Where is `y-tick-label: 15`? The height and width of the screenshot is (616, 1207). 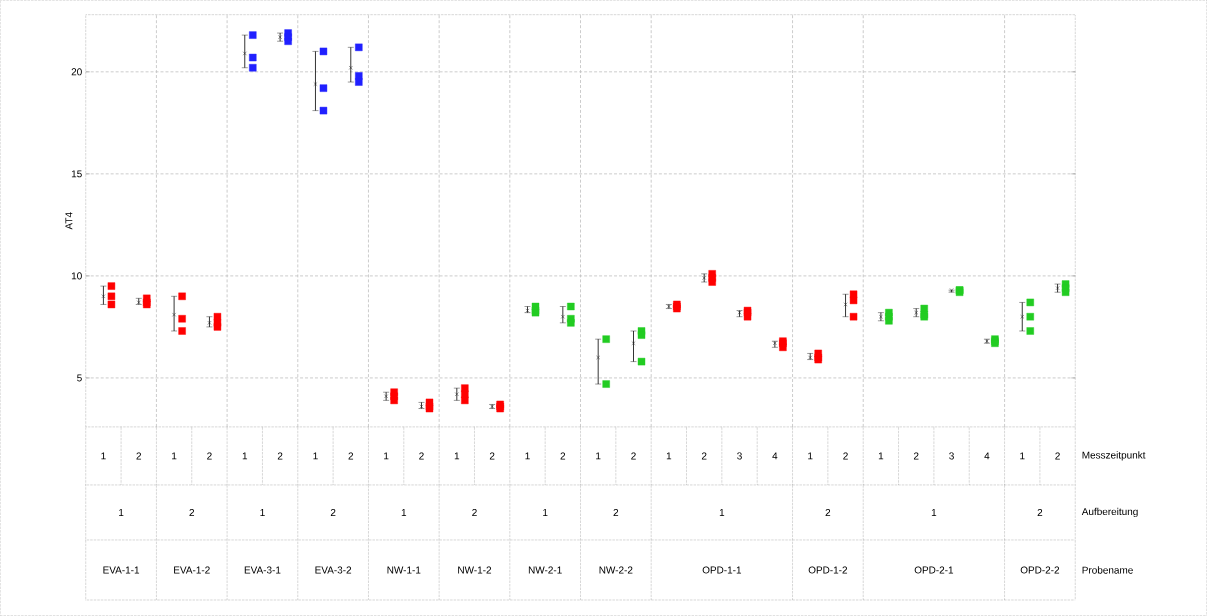 y-tick-label: 15 is located at coordinates (76, 174).